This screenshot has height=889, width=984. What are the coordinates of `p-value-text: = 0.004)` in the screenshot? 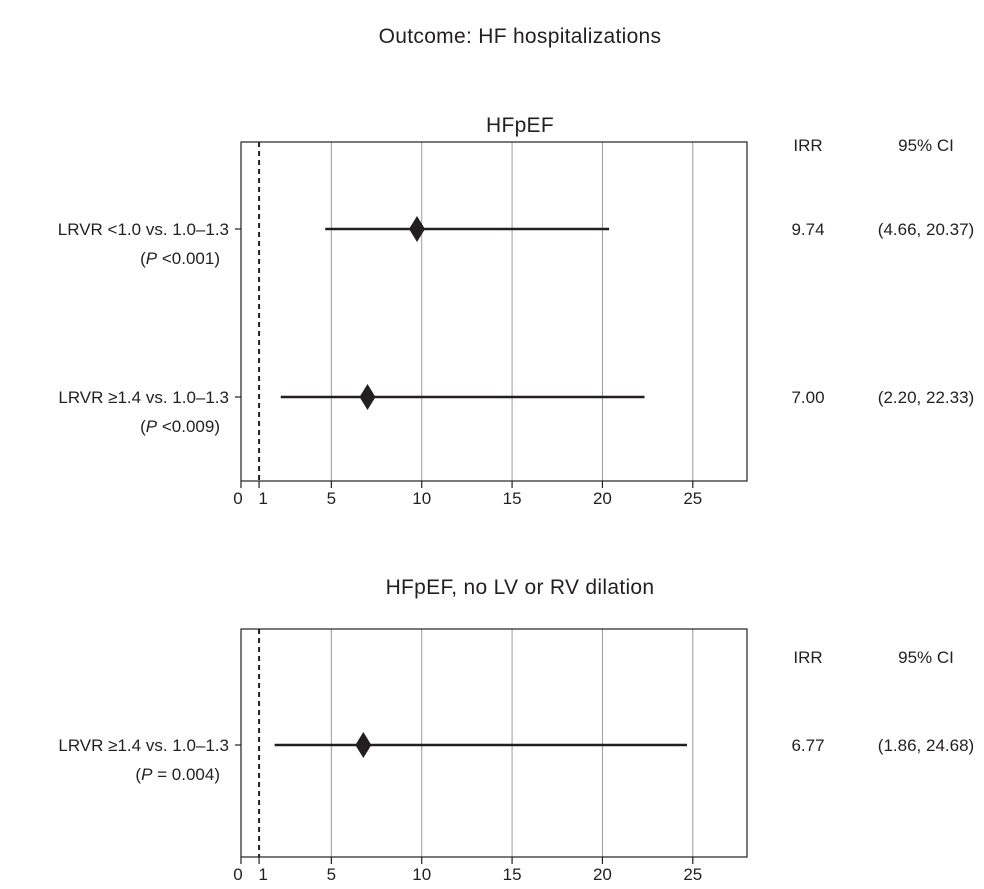 It's located at (186, 774).